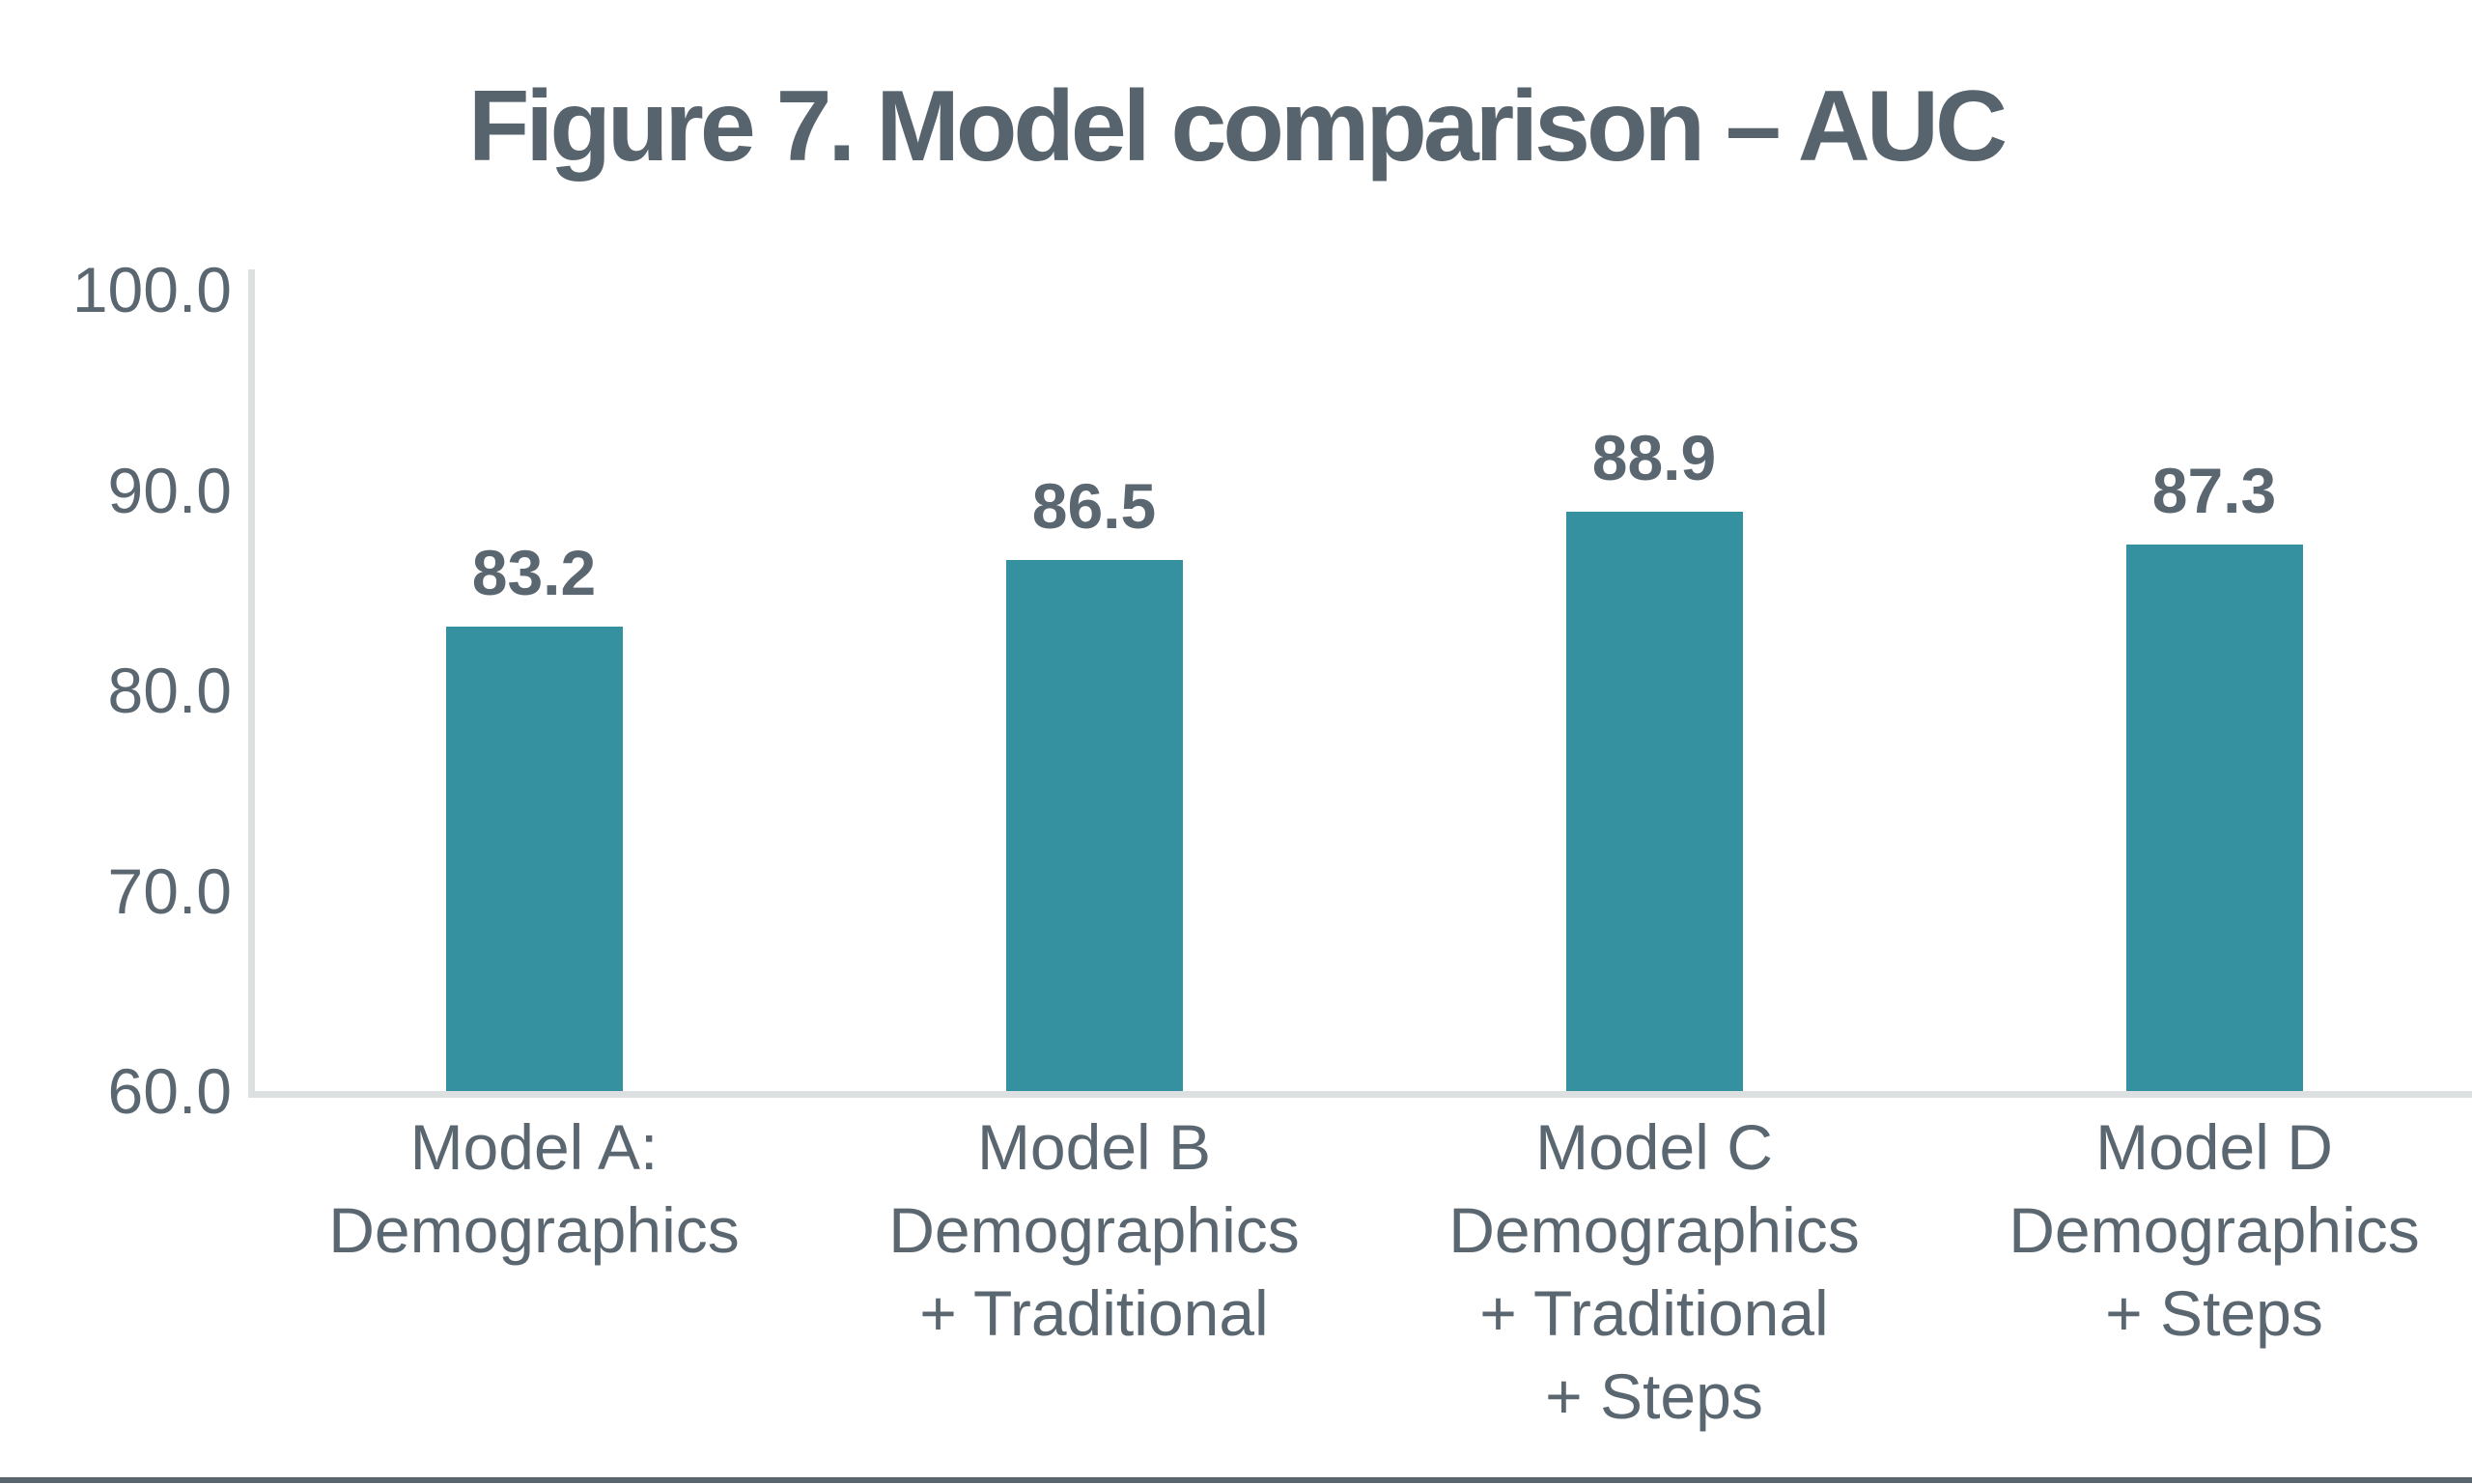 The height and width of the screenshot is (1484, 2472). I want to click on bottom-rule, so click(1236, 1480).